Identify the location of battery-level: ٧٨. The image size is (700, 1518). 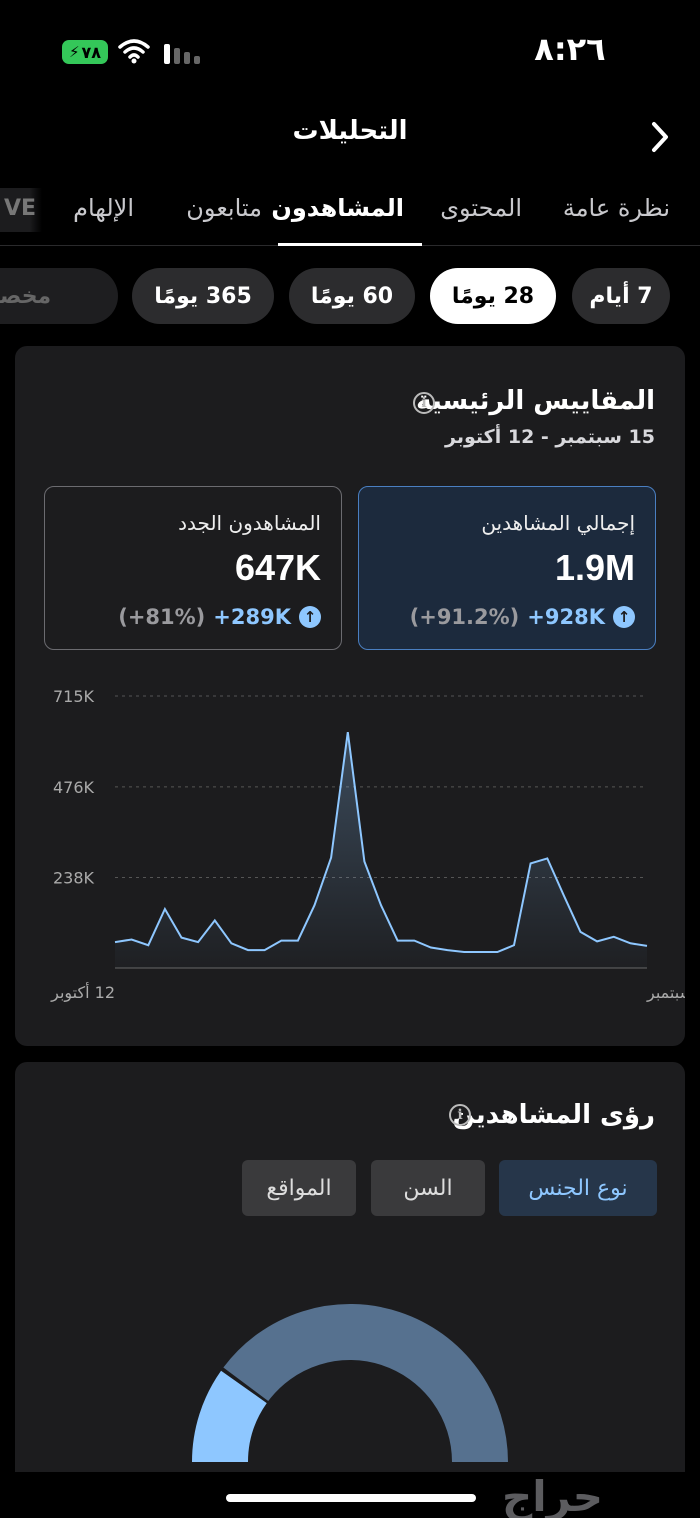
(91, 52).